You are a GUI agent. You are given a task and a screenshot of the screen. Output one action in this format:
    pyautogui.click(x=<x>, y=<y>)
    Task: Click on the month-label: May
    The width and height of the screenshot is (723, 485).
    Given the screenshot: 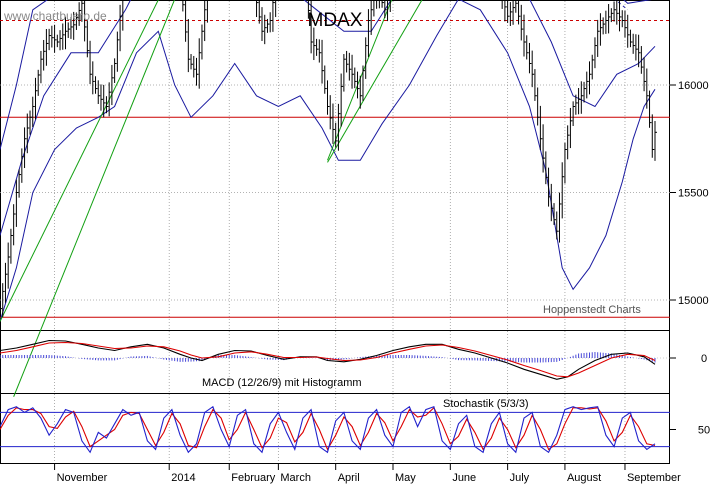 What is the action you would take?
    pyautogui.click(x=405, y=478)
    